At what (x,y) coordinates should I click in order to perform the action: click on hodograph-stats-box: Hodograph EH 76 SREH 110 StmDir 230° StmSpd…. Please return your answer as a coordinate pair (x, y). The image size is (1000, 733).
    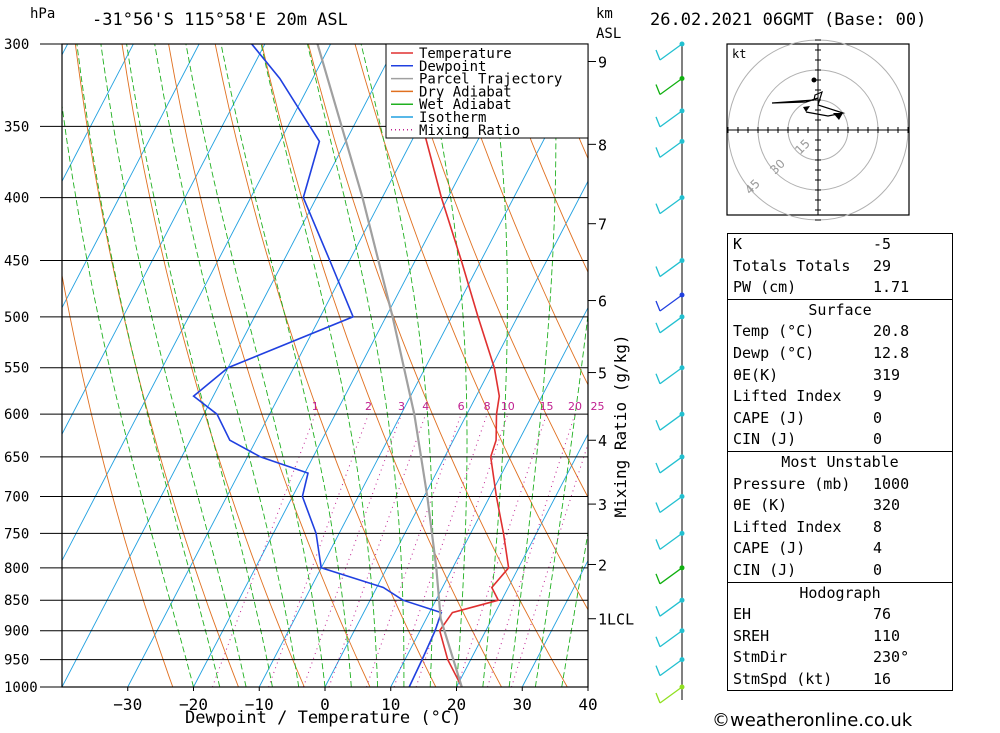
    Looking at the image, I should click on (840, 636).